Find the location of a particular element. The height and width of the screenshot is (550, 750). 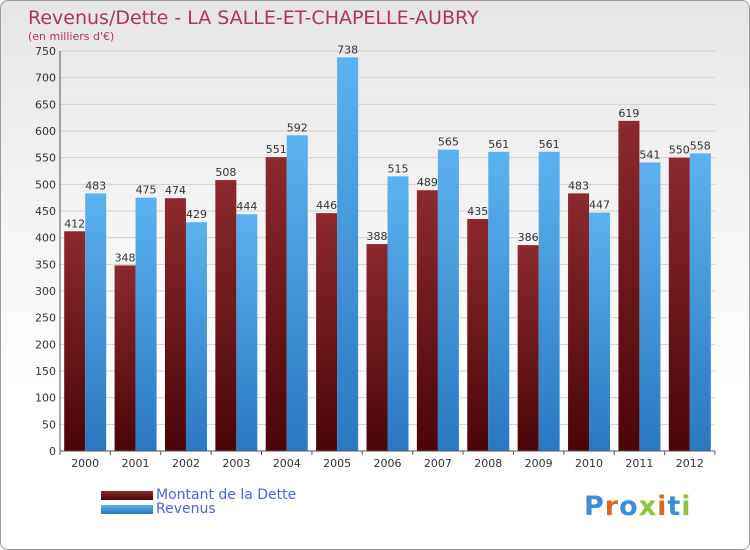

bar-revenus-2000 is located at coordinates (96, 322).